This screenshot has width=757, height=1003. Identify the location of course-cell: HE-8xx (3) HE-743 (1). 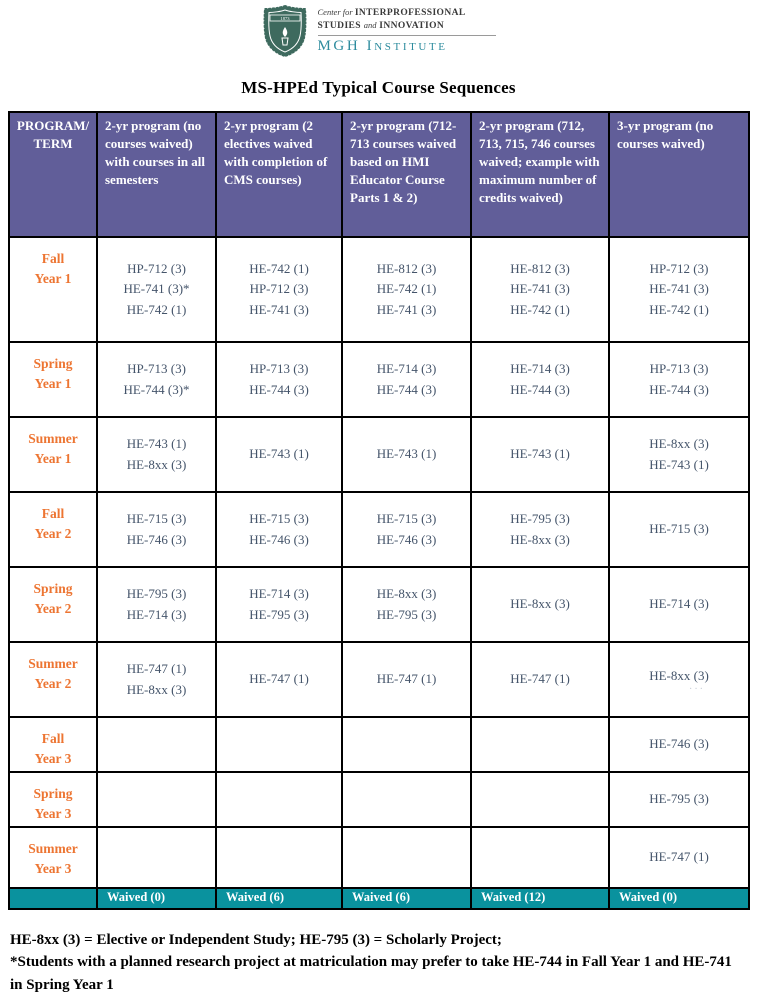
(679, 454).